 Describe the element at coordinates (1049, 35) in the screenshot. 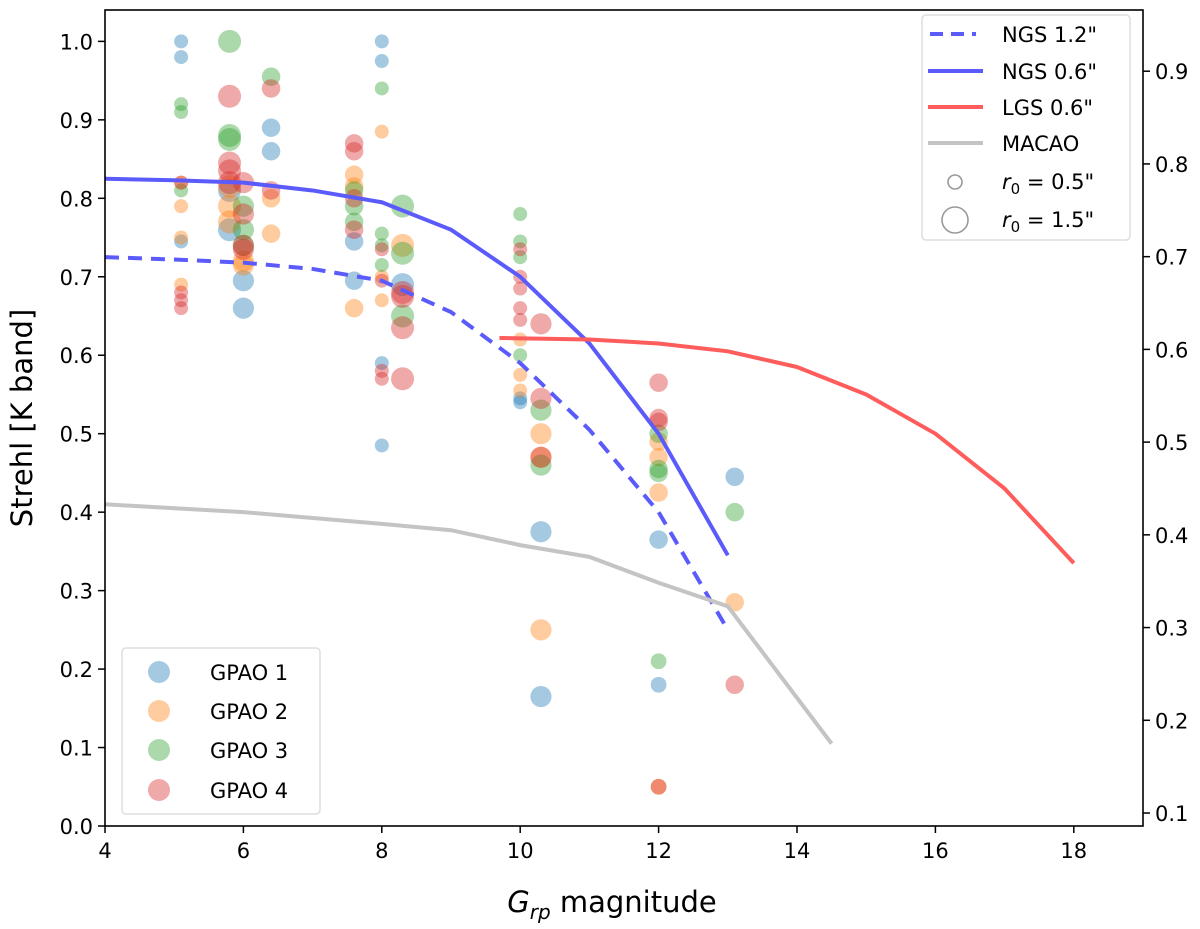

I see `legend-label-ngs-1.2: NGS 1.2"` at that location.